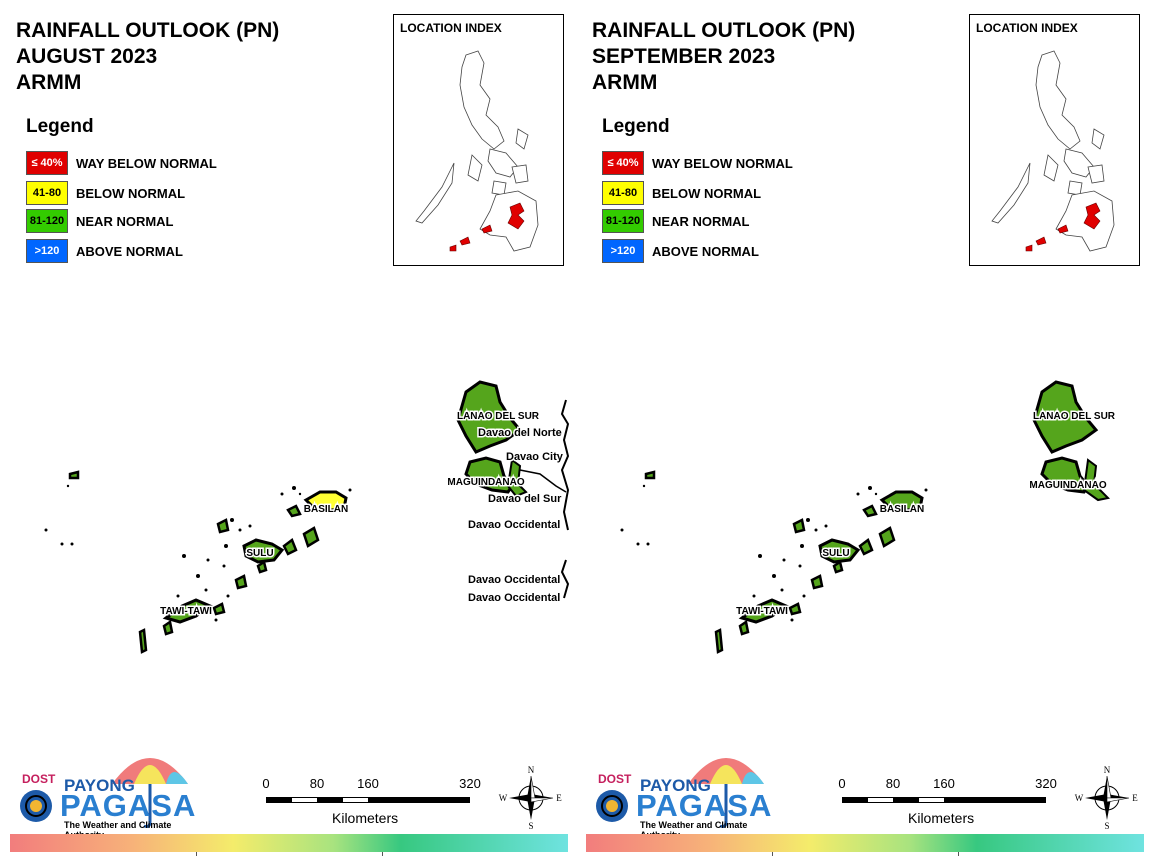  I want to click on label-davao-del-sur: Davao del Sur, so click(525, 499).